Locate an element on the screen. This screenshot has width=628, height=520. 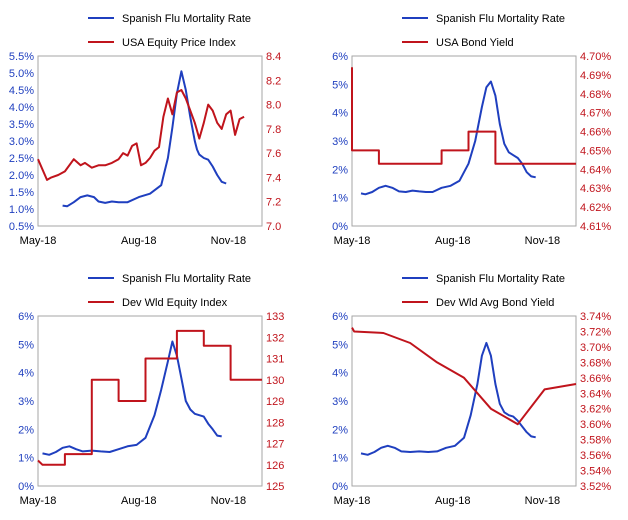
right-axis-tick-label: 4.66% is located at coordinates (595, 133).